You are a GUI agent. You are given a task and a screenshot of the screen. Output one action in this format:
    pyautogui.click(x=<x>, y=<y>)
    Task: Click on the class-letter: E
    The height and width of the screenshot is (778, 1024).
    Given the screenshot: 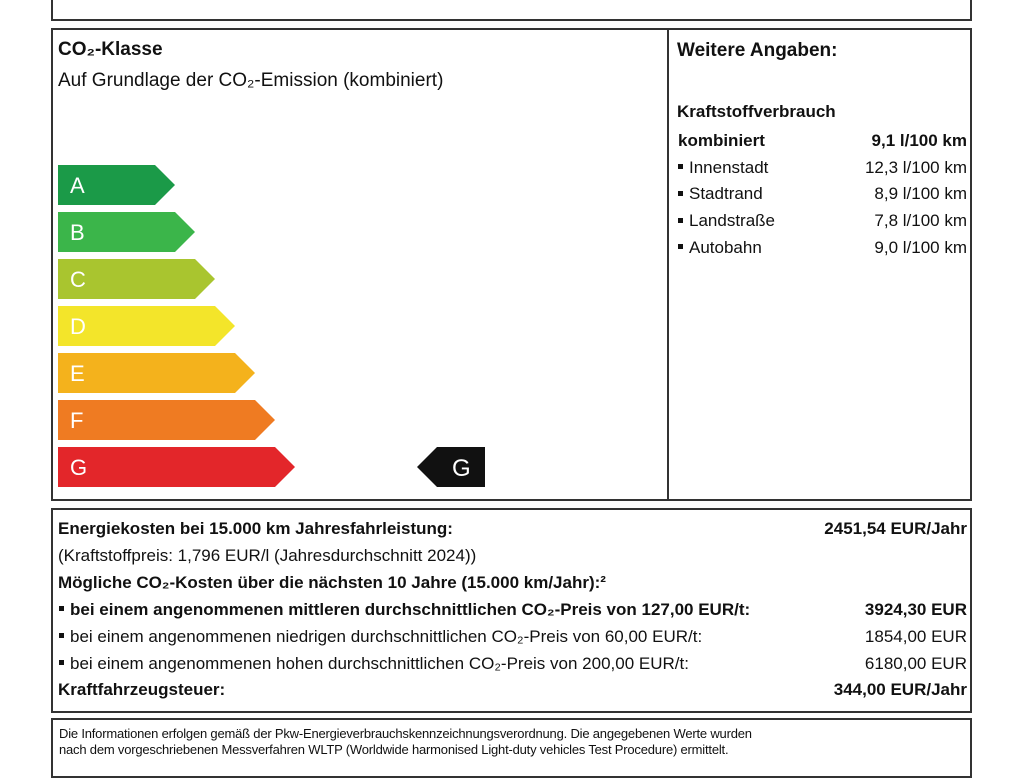 What is the action you would take?
    pyautogui.click(x=77, y=373)
    